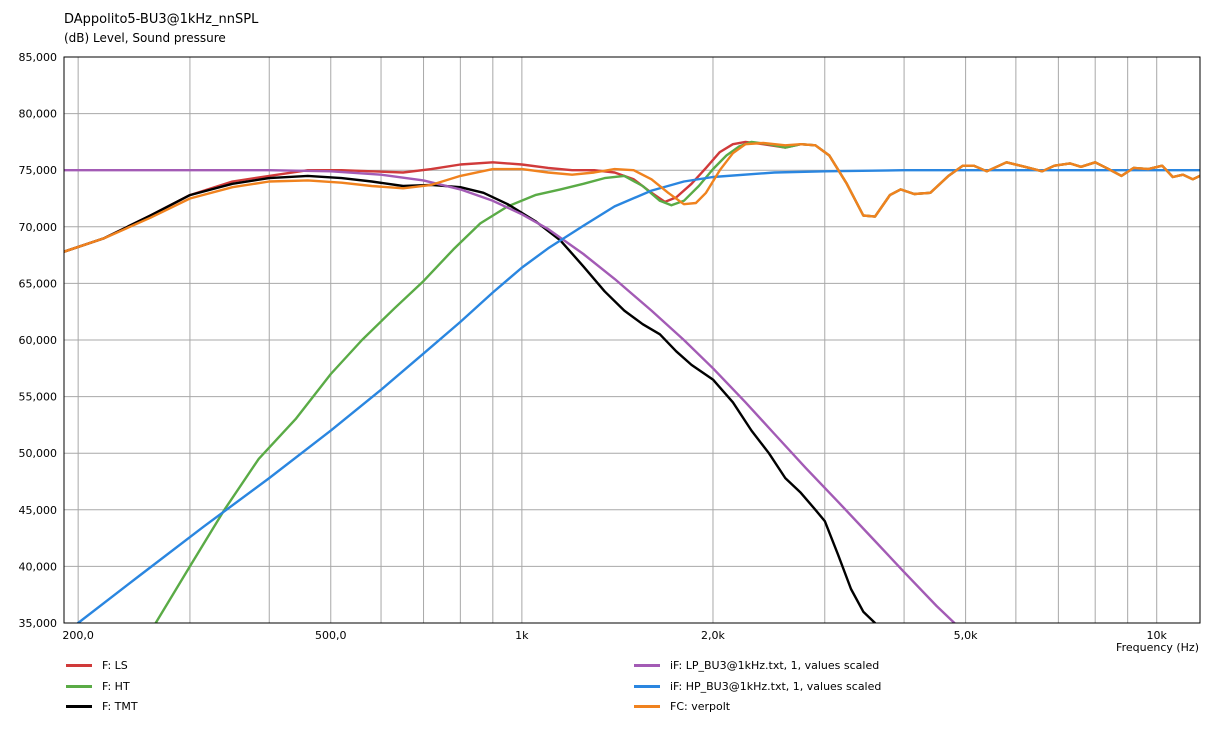 This screenshot has width=1222, height=739. I want to click on y-tick-label: 60,000, so click(38, 340).